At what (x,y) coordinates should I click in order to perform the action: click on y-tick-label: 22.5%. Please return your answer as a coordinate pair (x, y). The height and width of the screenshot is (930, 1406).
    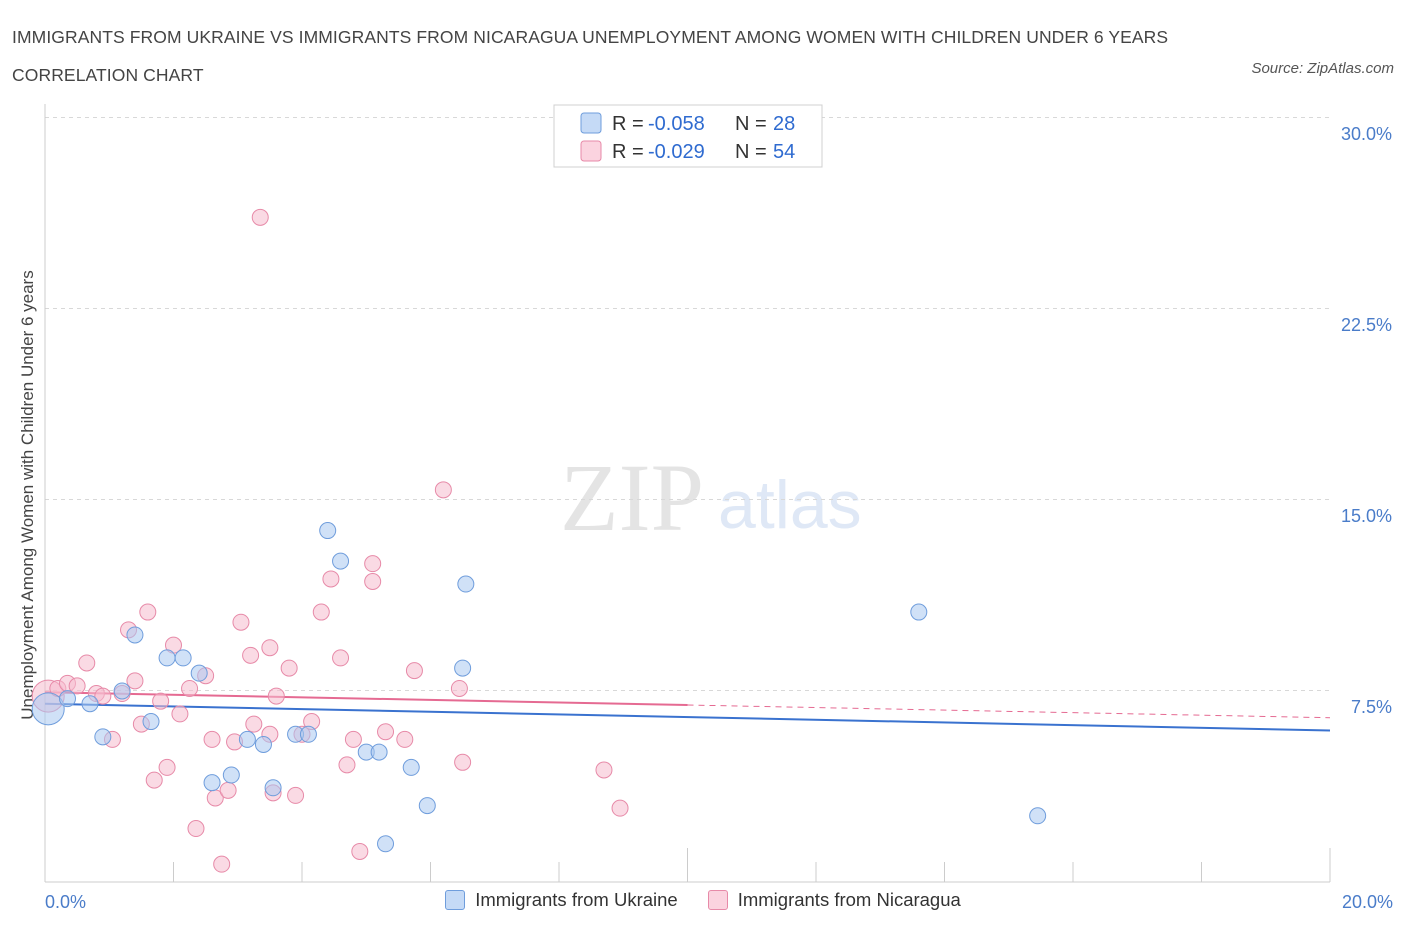
    Looking at the image, I should click on (1366, 325).